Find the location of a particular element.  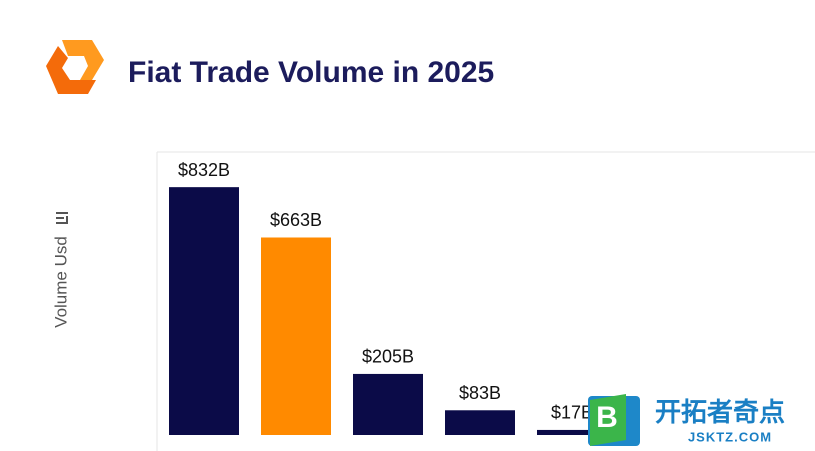

value-label: $17B is located at coordinates (572, 413).